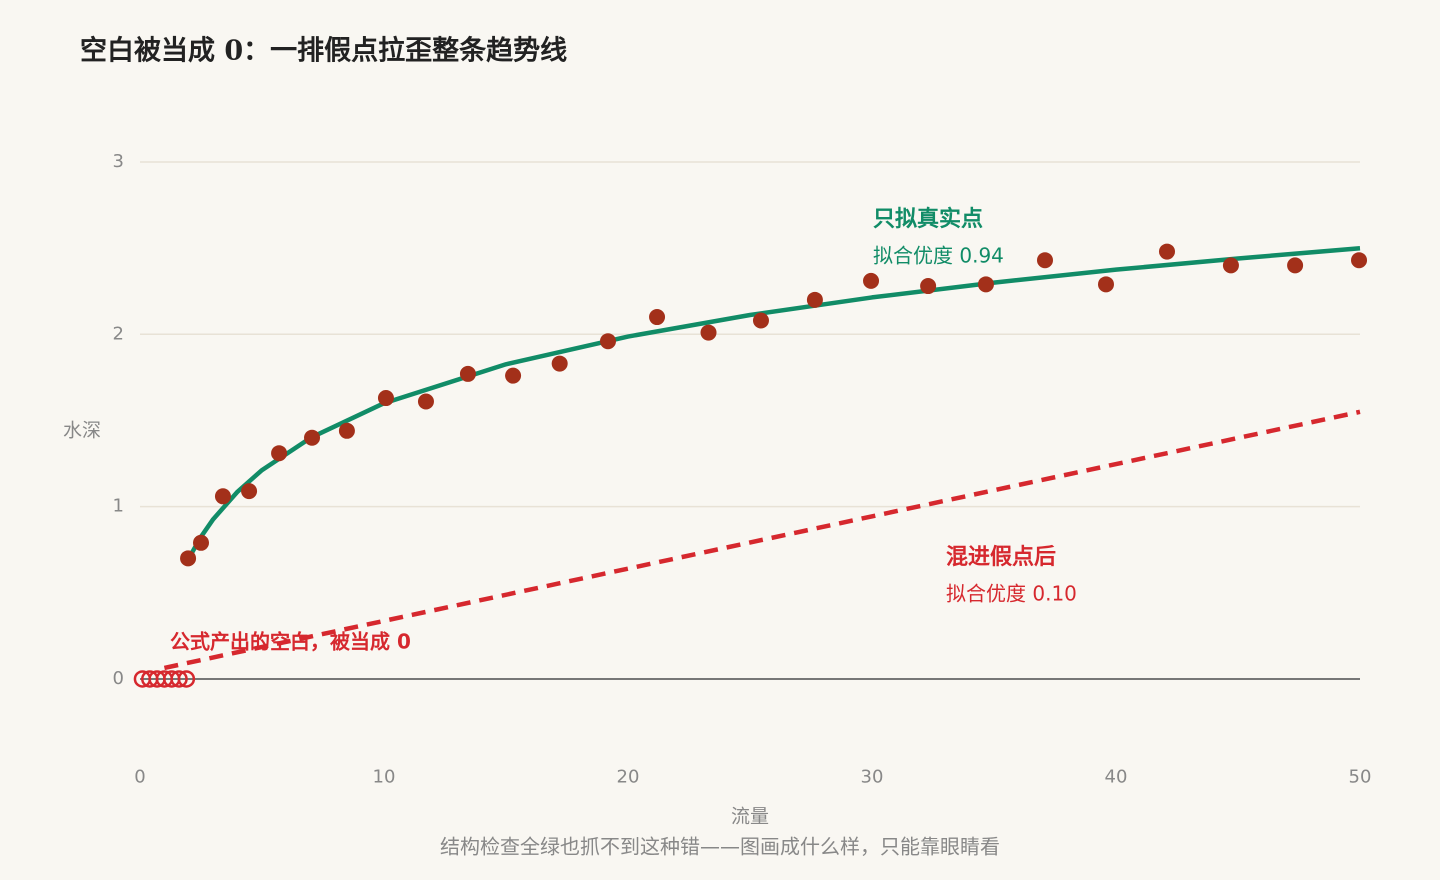 The image size is (1440, 880). Describe the element at coordinates (938, 256) in the screenshot. I see `annotation-text: 拟合优度 0.94` at that location.